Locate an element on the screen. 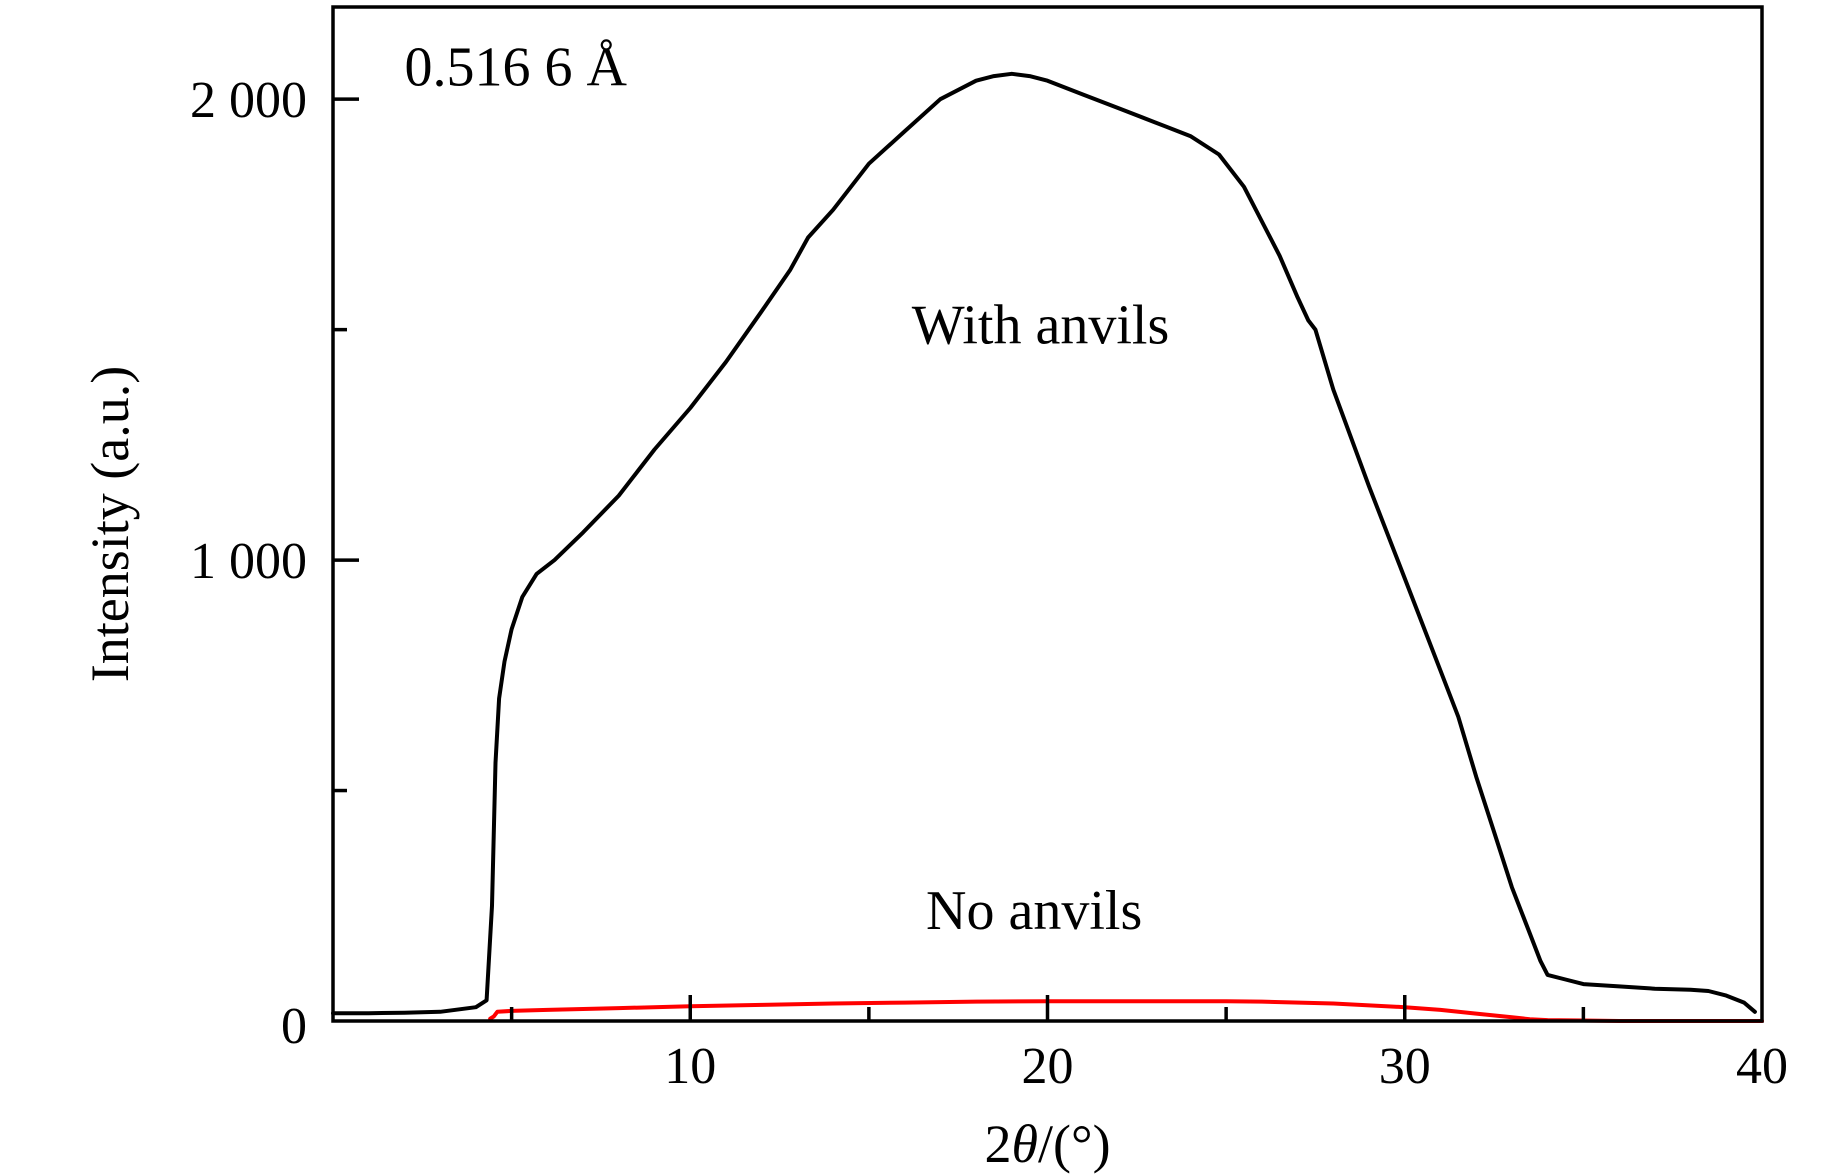 The image size is (1843, 1174). x-tick-label: 10 is located at coordinates (690, 1066).